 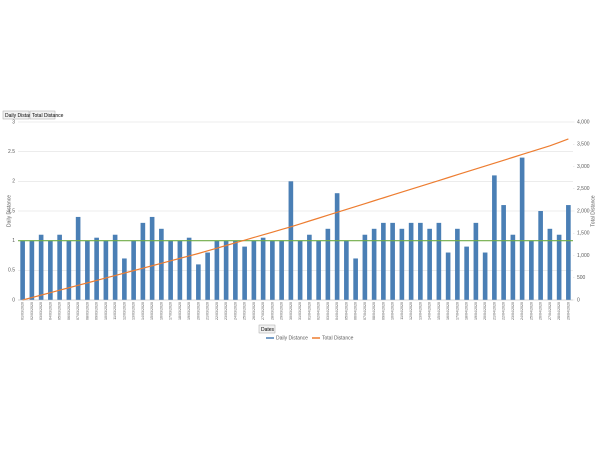 I want to click on y2-tick-label: 3,500, so click(x=583, y=145).